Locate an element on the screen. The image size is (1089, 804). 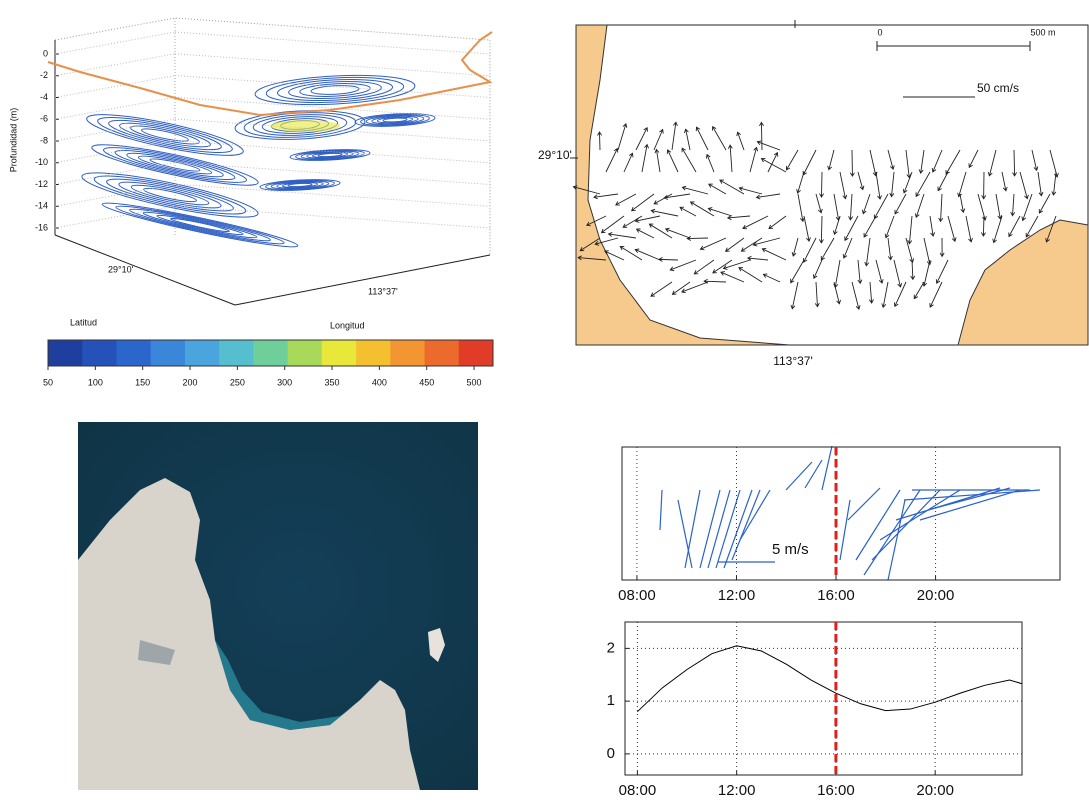
z-tick-label: -16 is located at coordinates (41, 227).